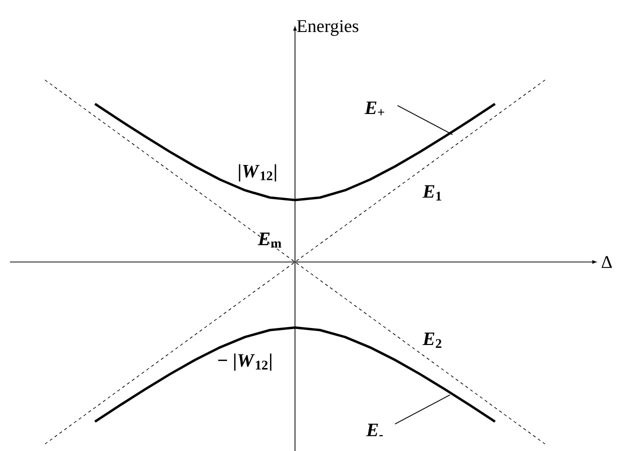  Describe the element at coordinates (245, 362) in the screenshot. I see `annotation: − |W$_{12}$|` at that location.